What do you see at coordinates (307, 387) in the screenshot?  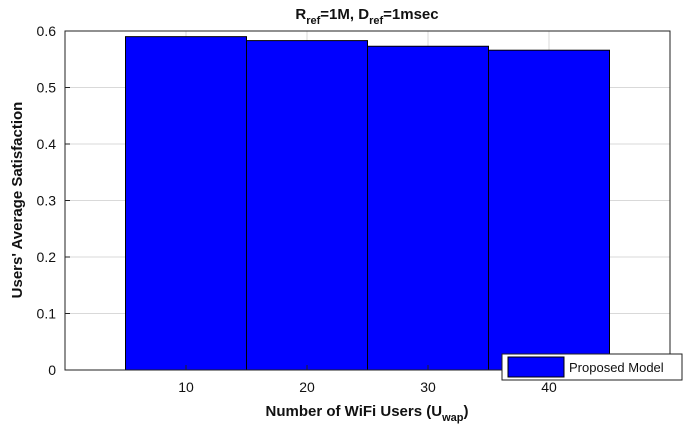 I see `x-tick-label: 20` at bounding box center [307, 387].